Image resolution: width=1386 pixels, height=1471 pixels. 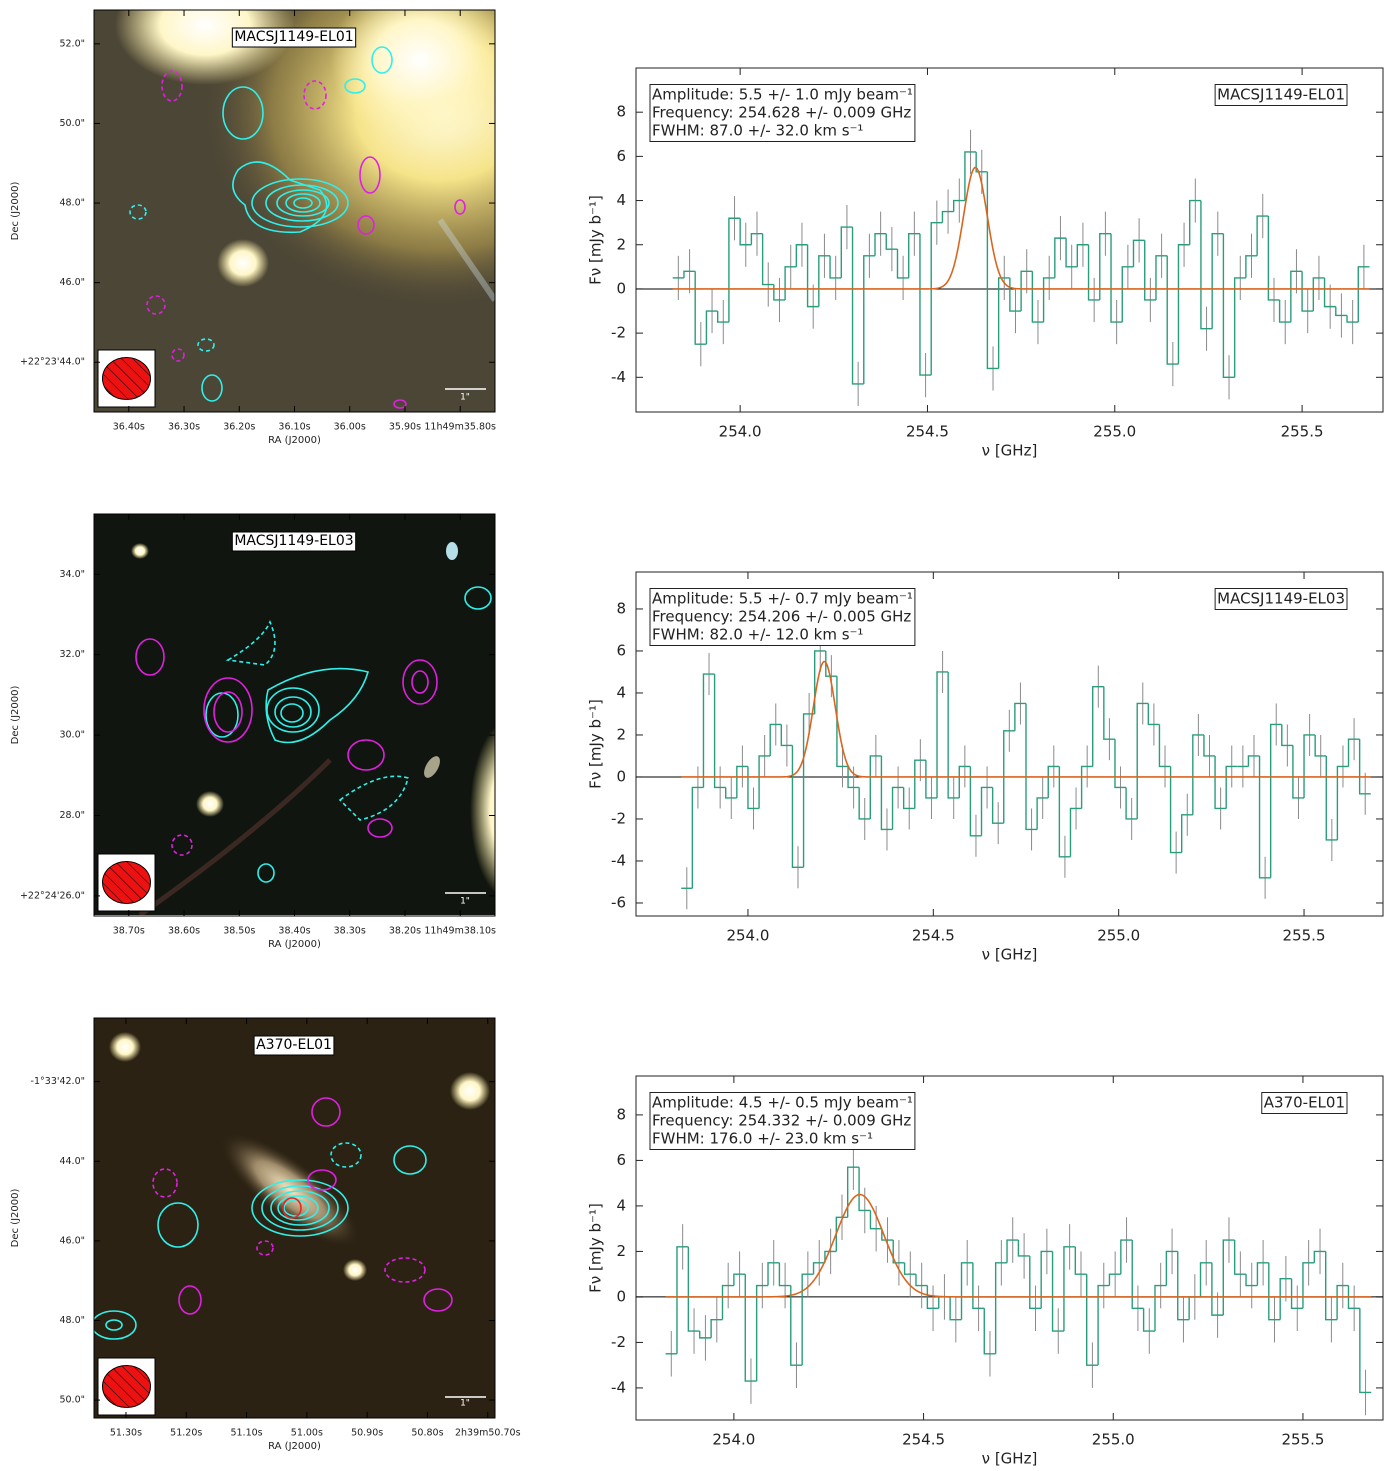 What do you see at coordinates (126, 1433) in the screenshot?
I see `x-tick-label: 51.30s` at bounding box center [126, 1433].